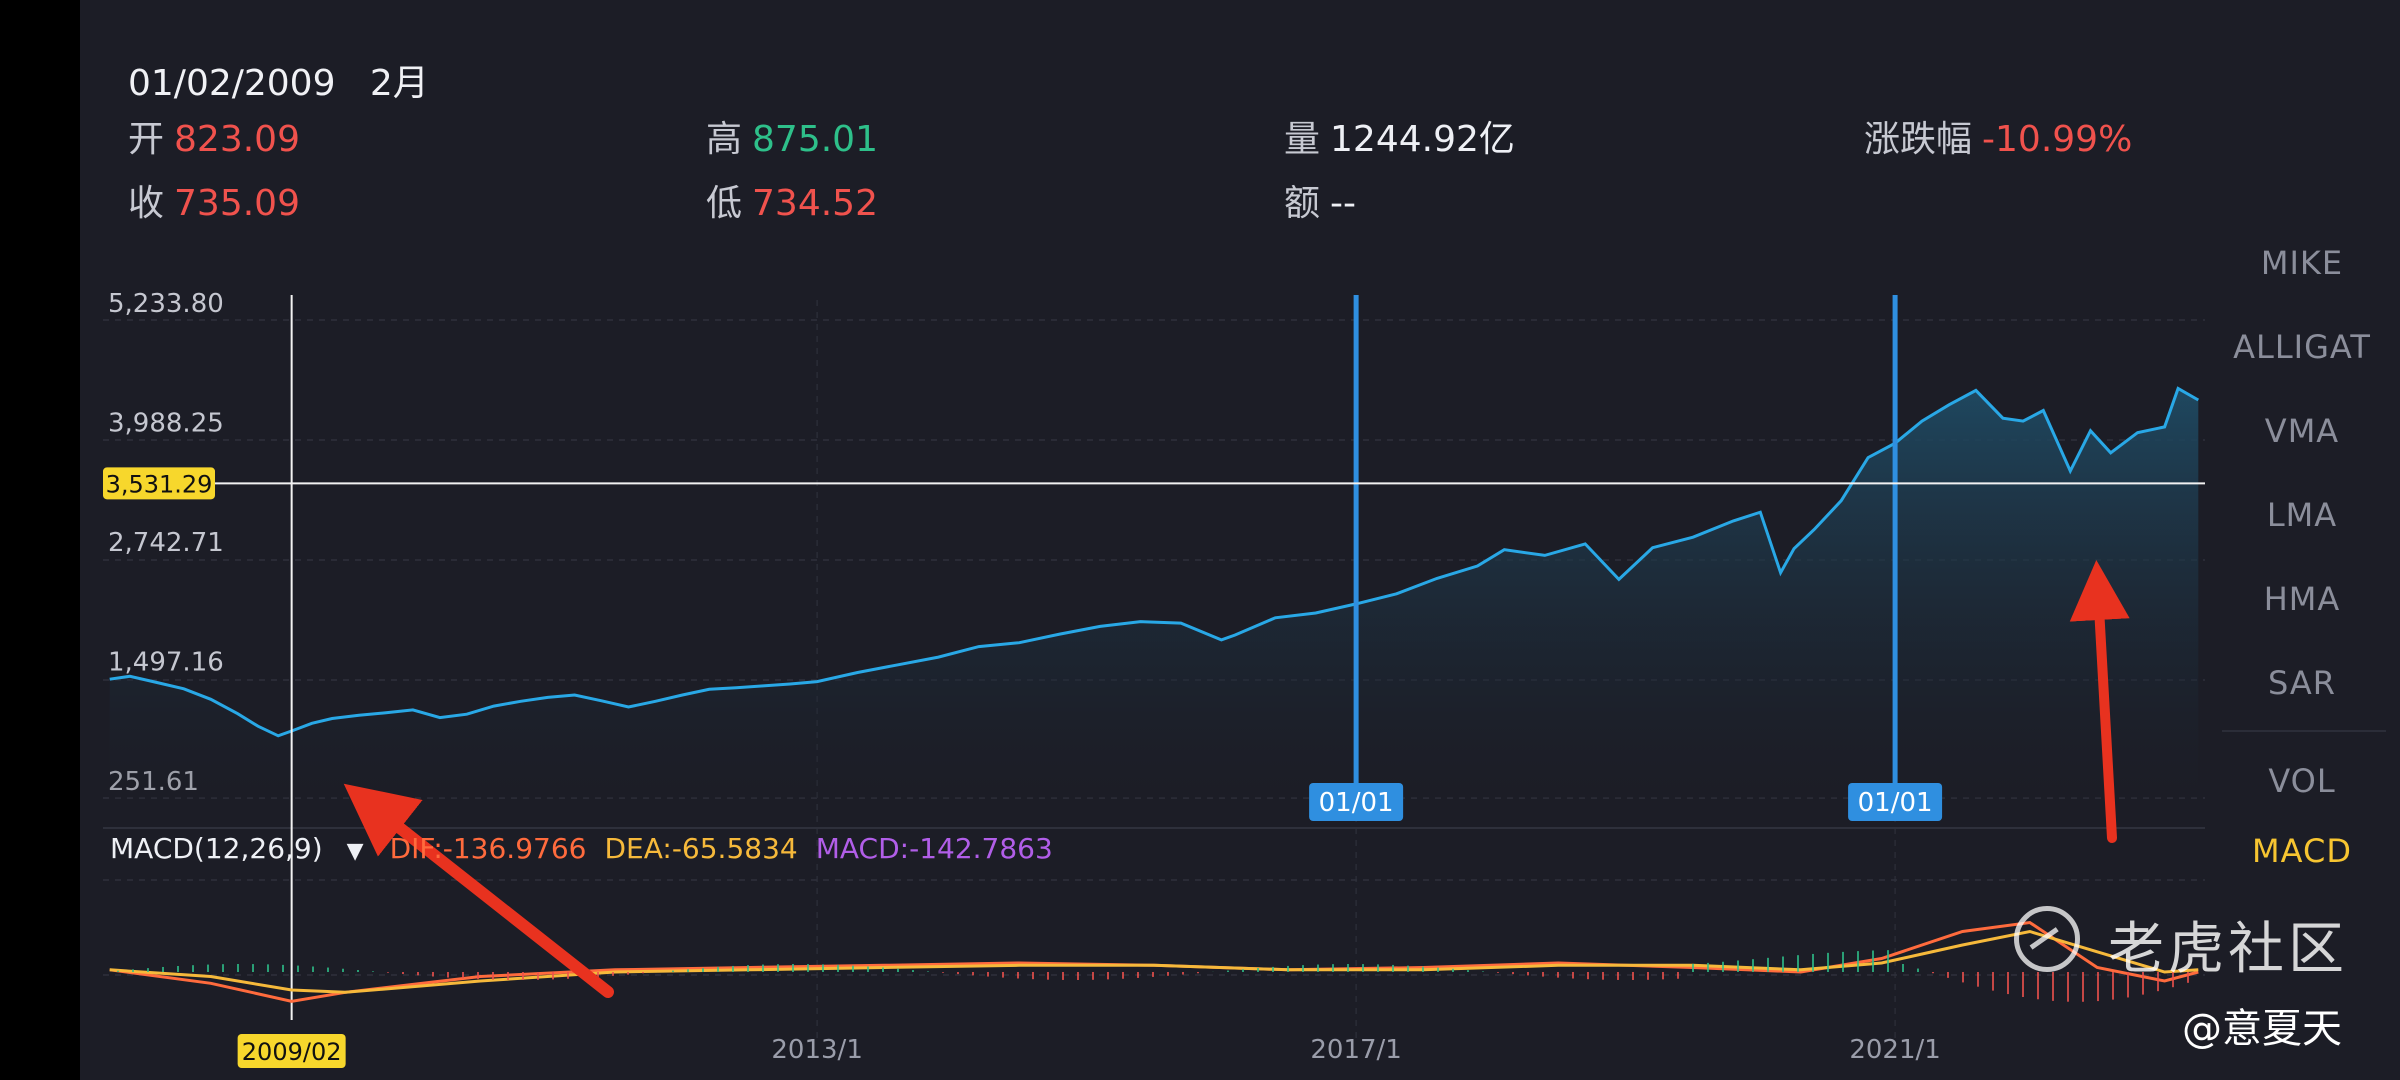  What do you see at coordinates (724, 203) in the screenshot?
I see `low-label: 低` at bounding box center [724, 203].